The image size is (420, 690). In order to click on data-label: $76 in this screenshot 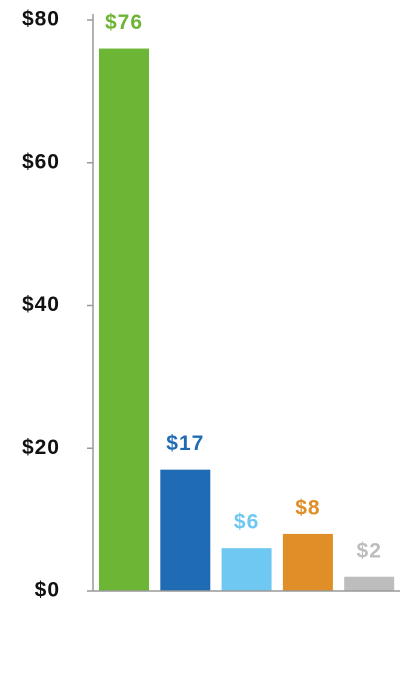, I will do `click(124, 22)`.